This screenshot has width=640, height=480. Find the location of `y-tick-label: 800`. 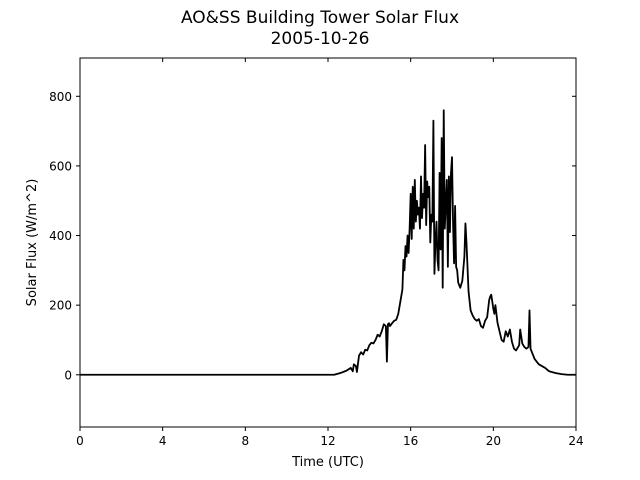

y-tick-label: 800 is located at coordinates (60, 97).